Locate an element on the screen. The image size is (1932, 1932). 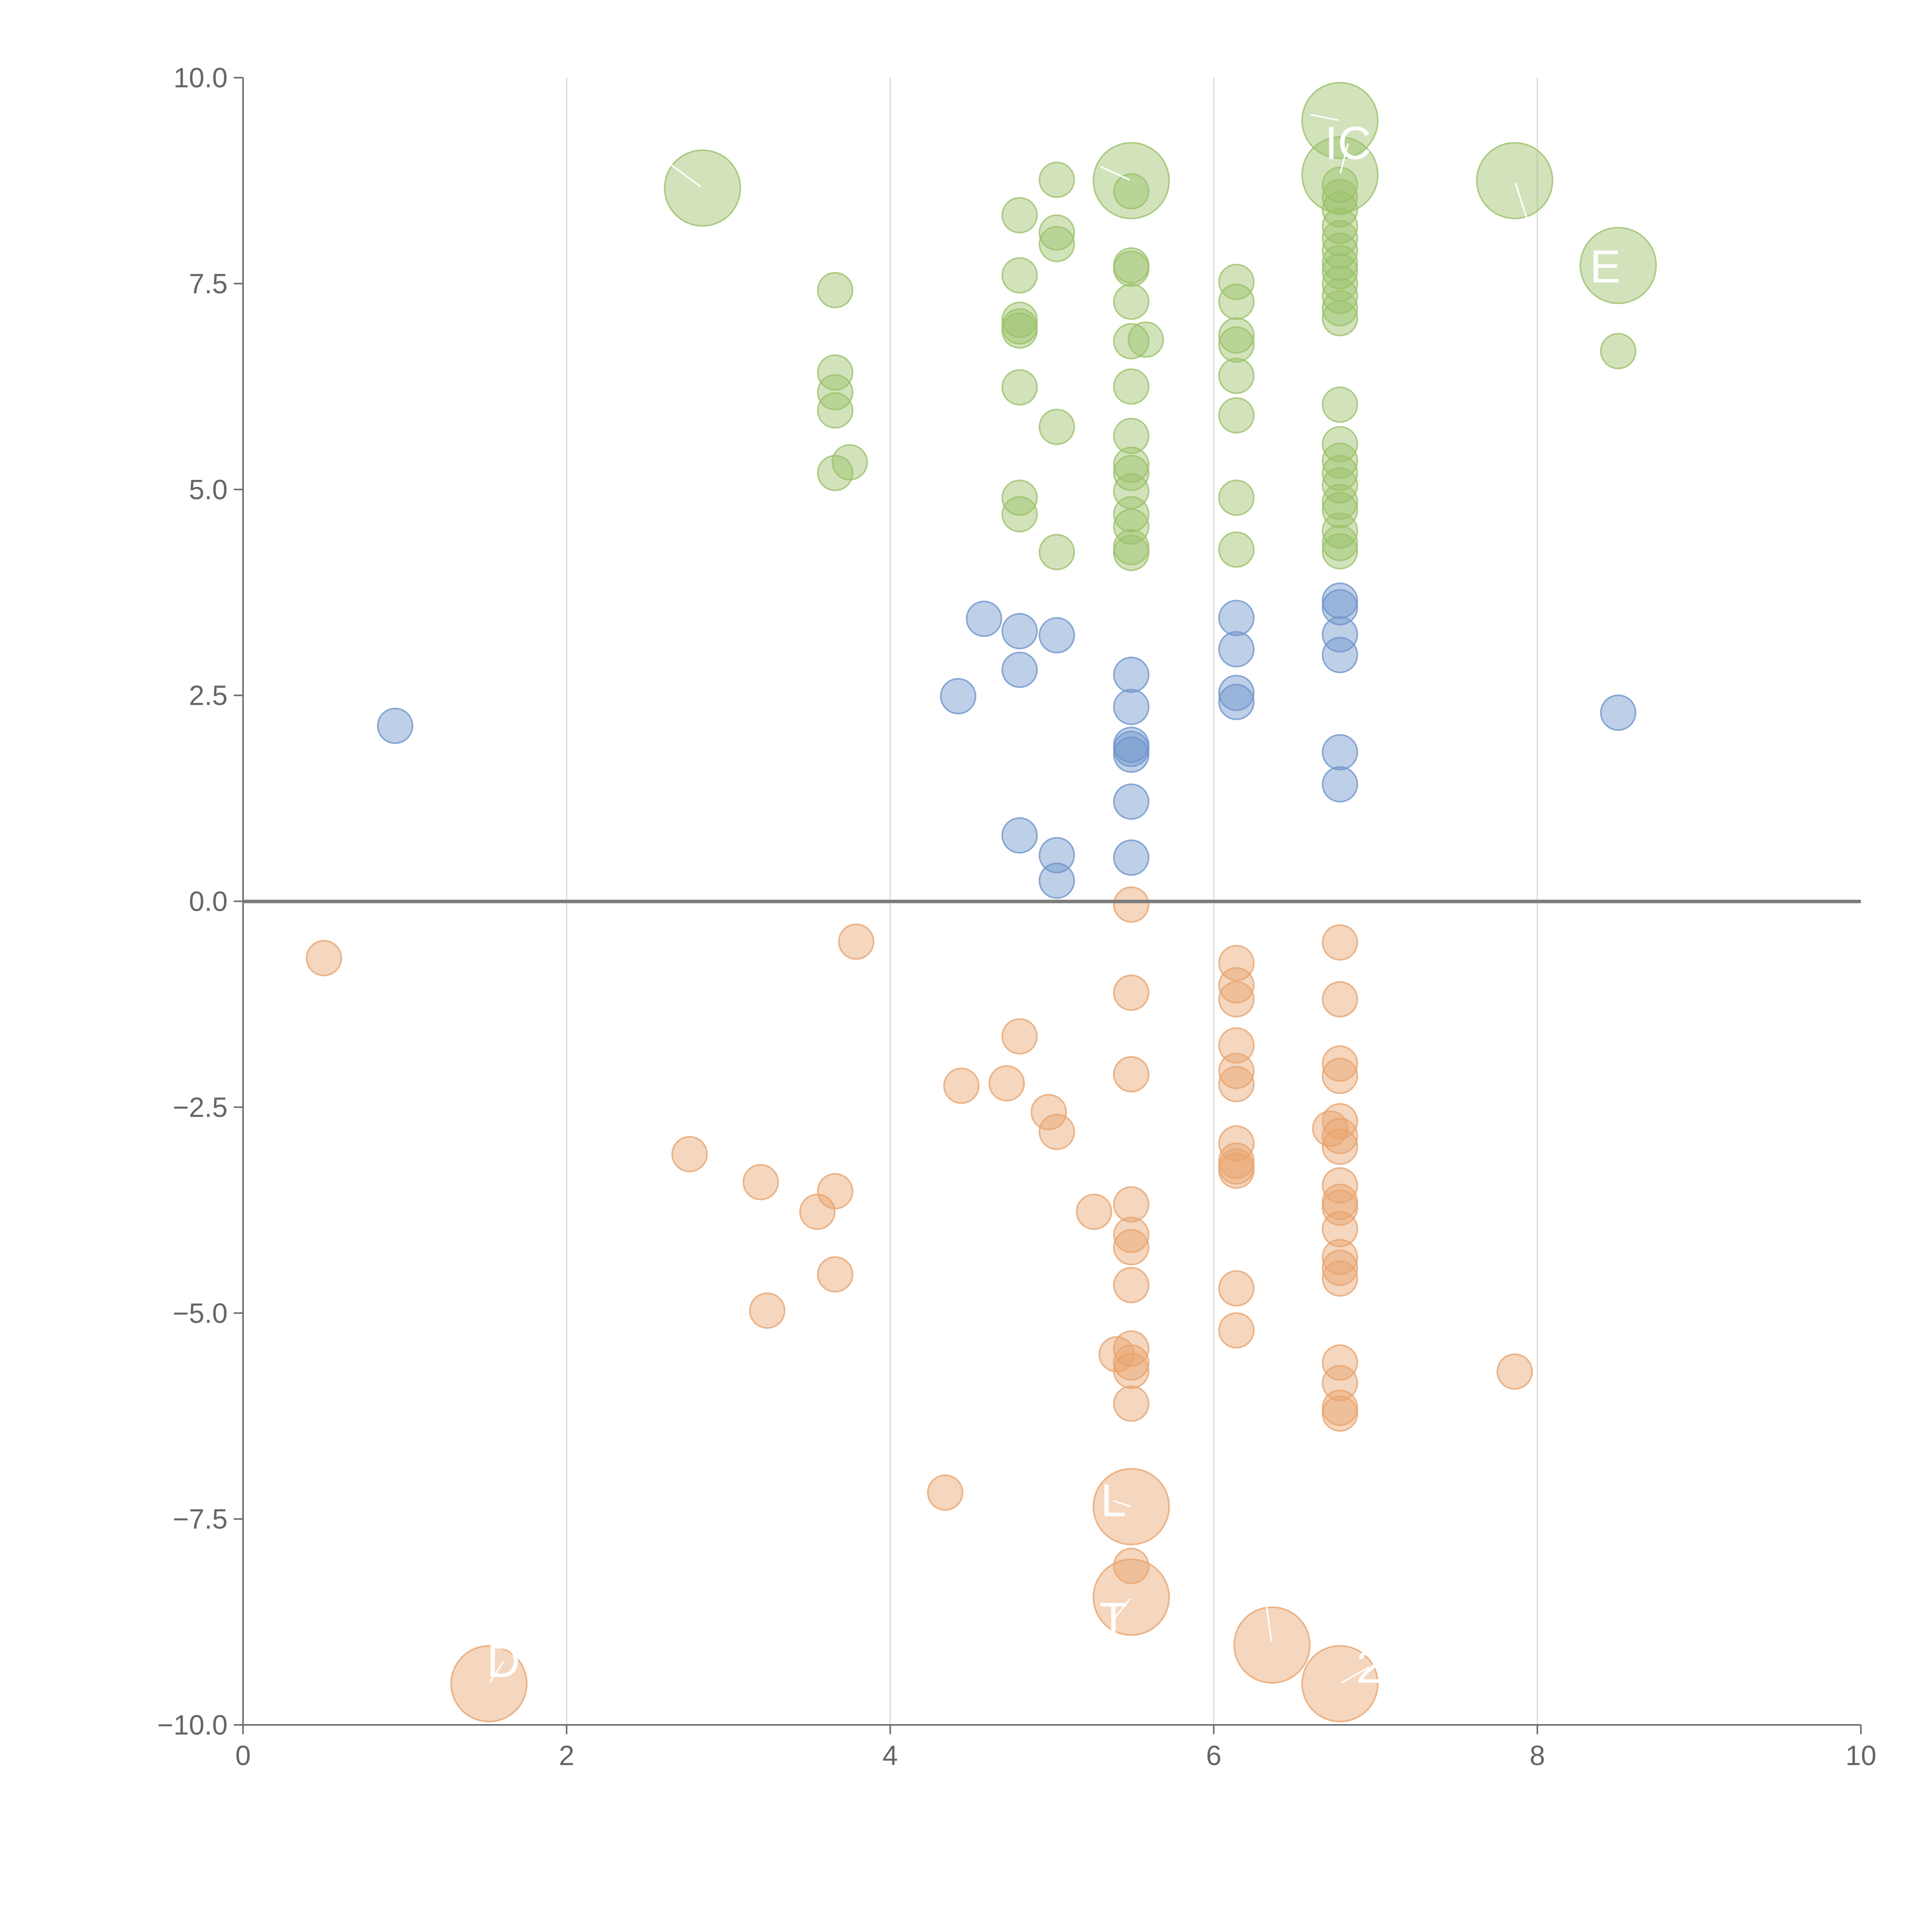
y-tick-label: −5.0 is located at coordinates (200, 1313).